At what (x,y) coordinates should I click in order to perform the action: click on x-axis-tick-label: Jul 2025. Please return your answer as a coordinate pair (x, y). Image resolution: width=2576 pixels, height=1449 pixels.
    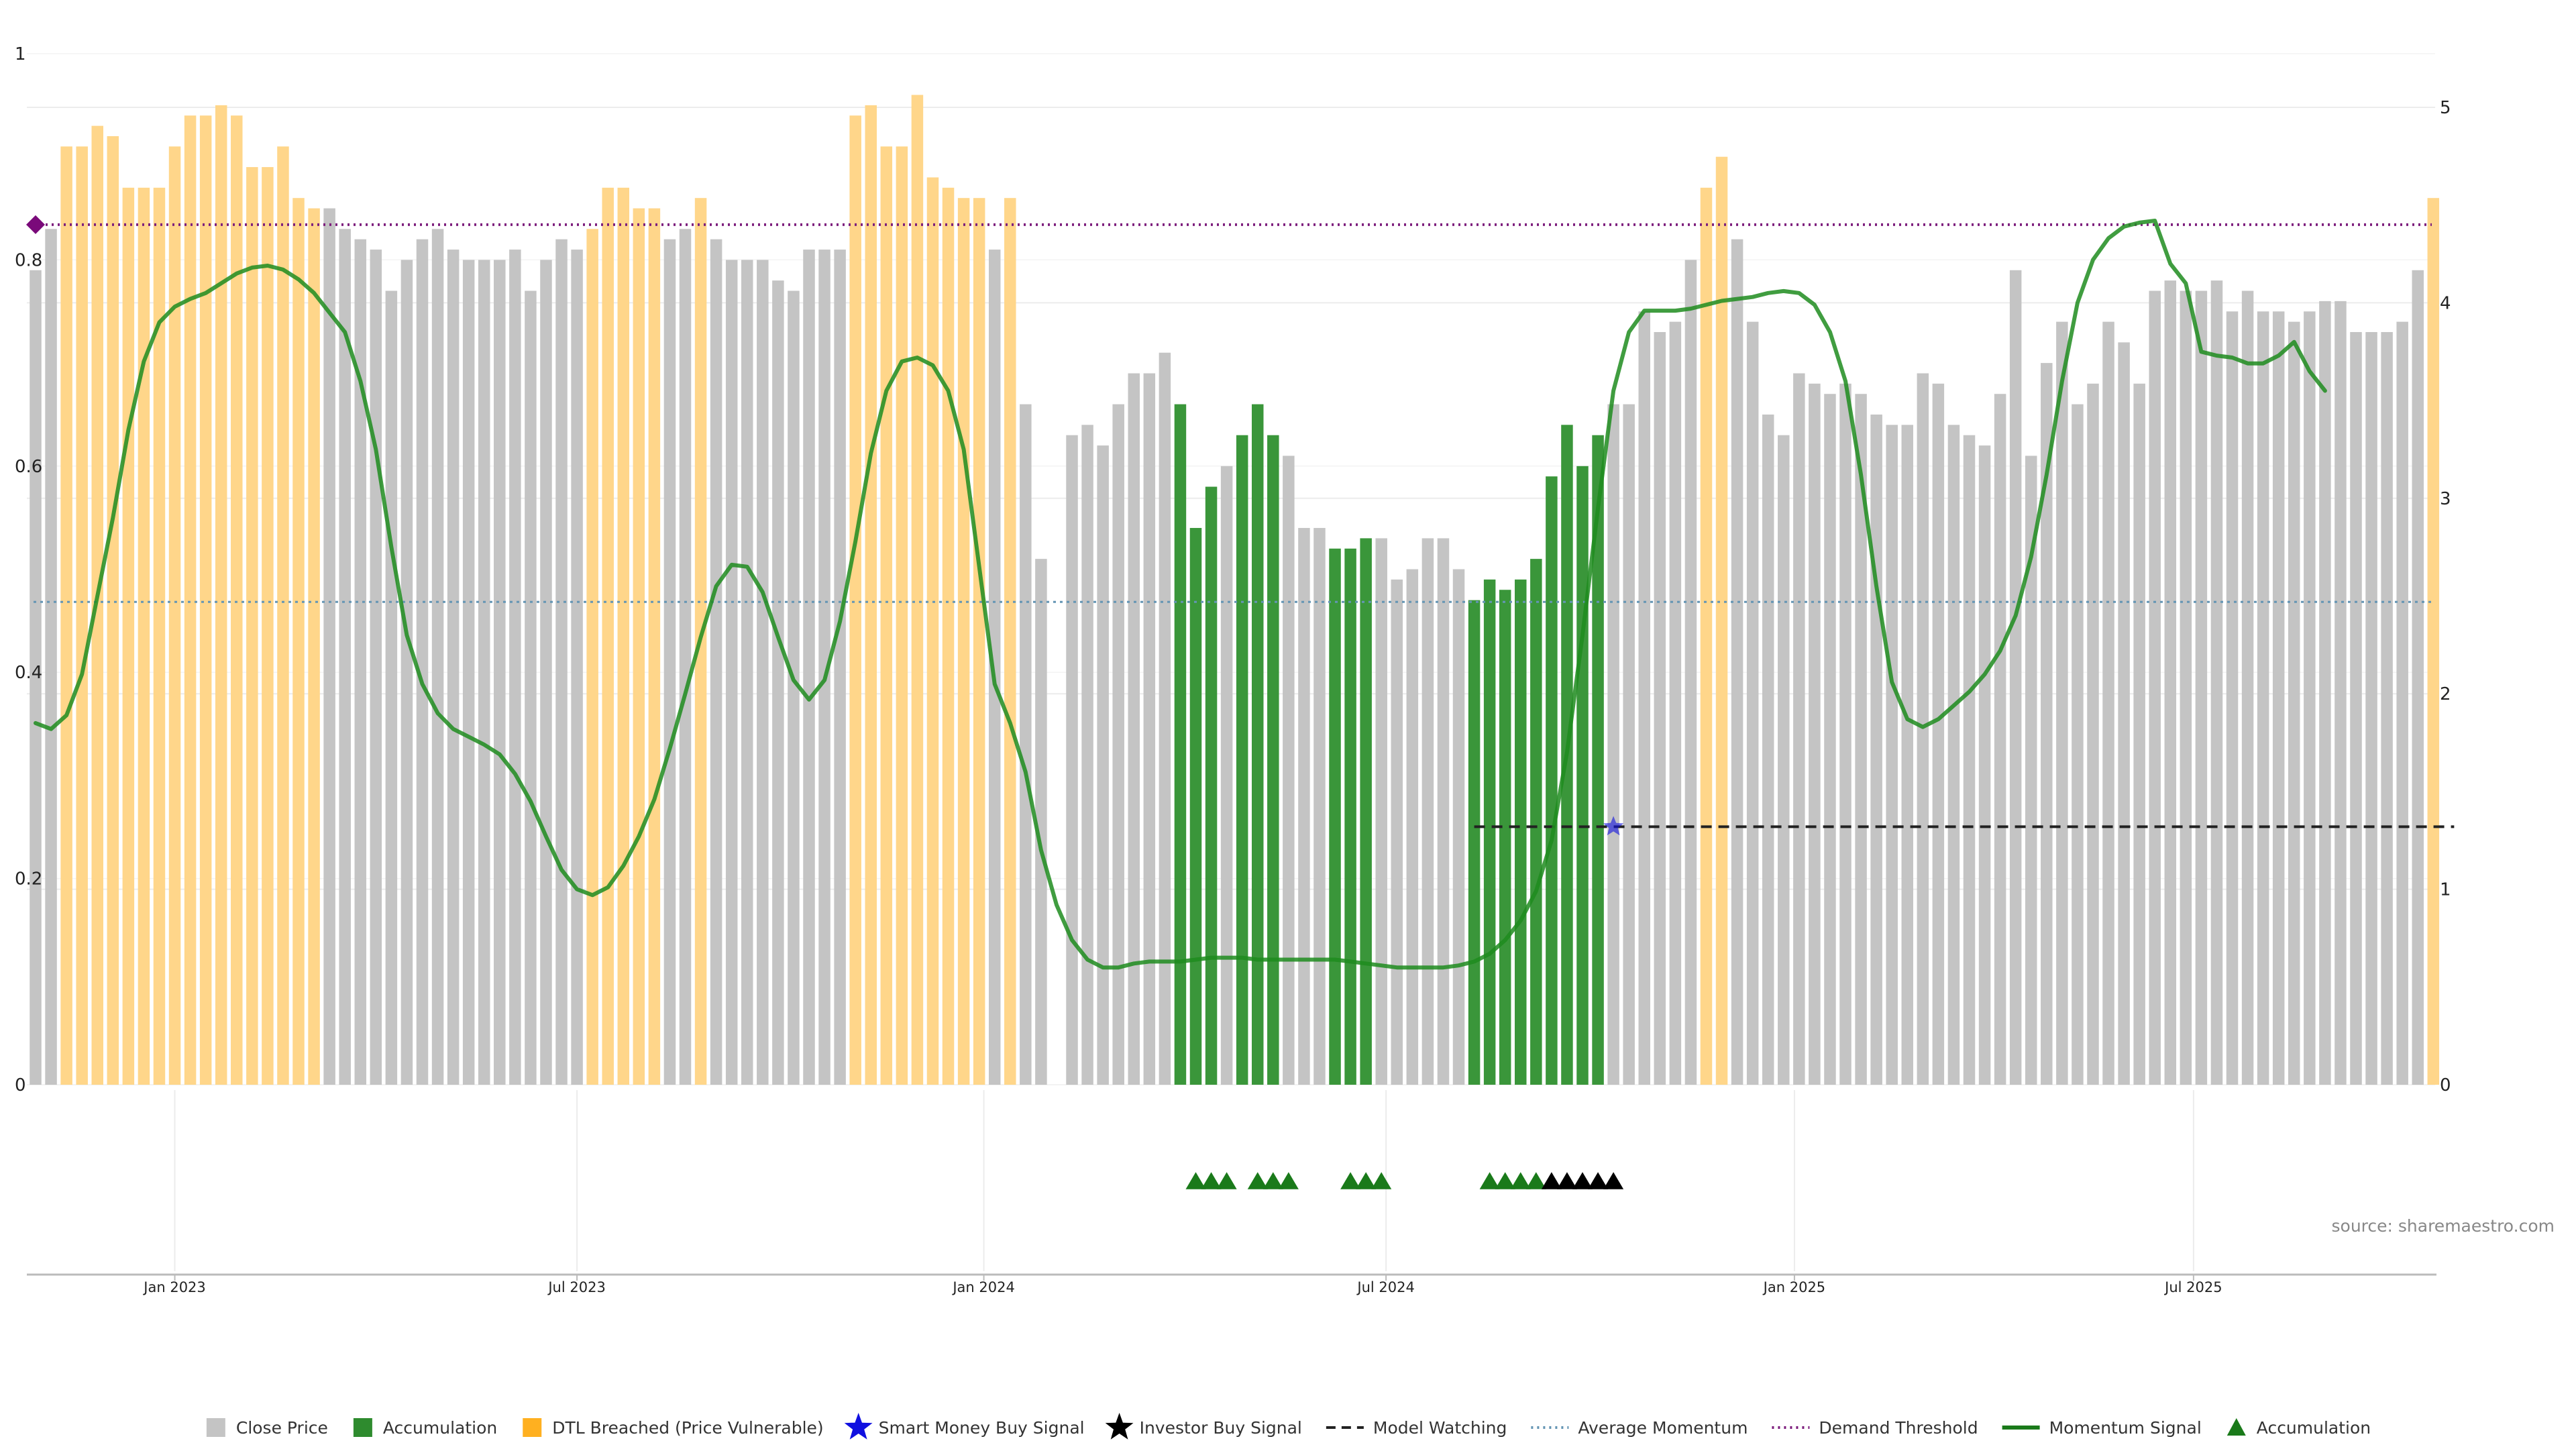
    Looking at the image, I should click on (2192, 1287).